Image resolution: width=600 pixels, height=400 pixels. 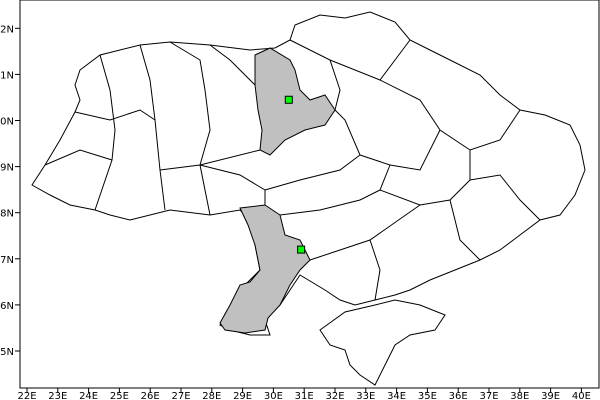 I want to click on x-tick-label: 31E, so click(x=304, y=395).